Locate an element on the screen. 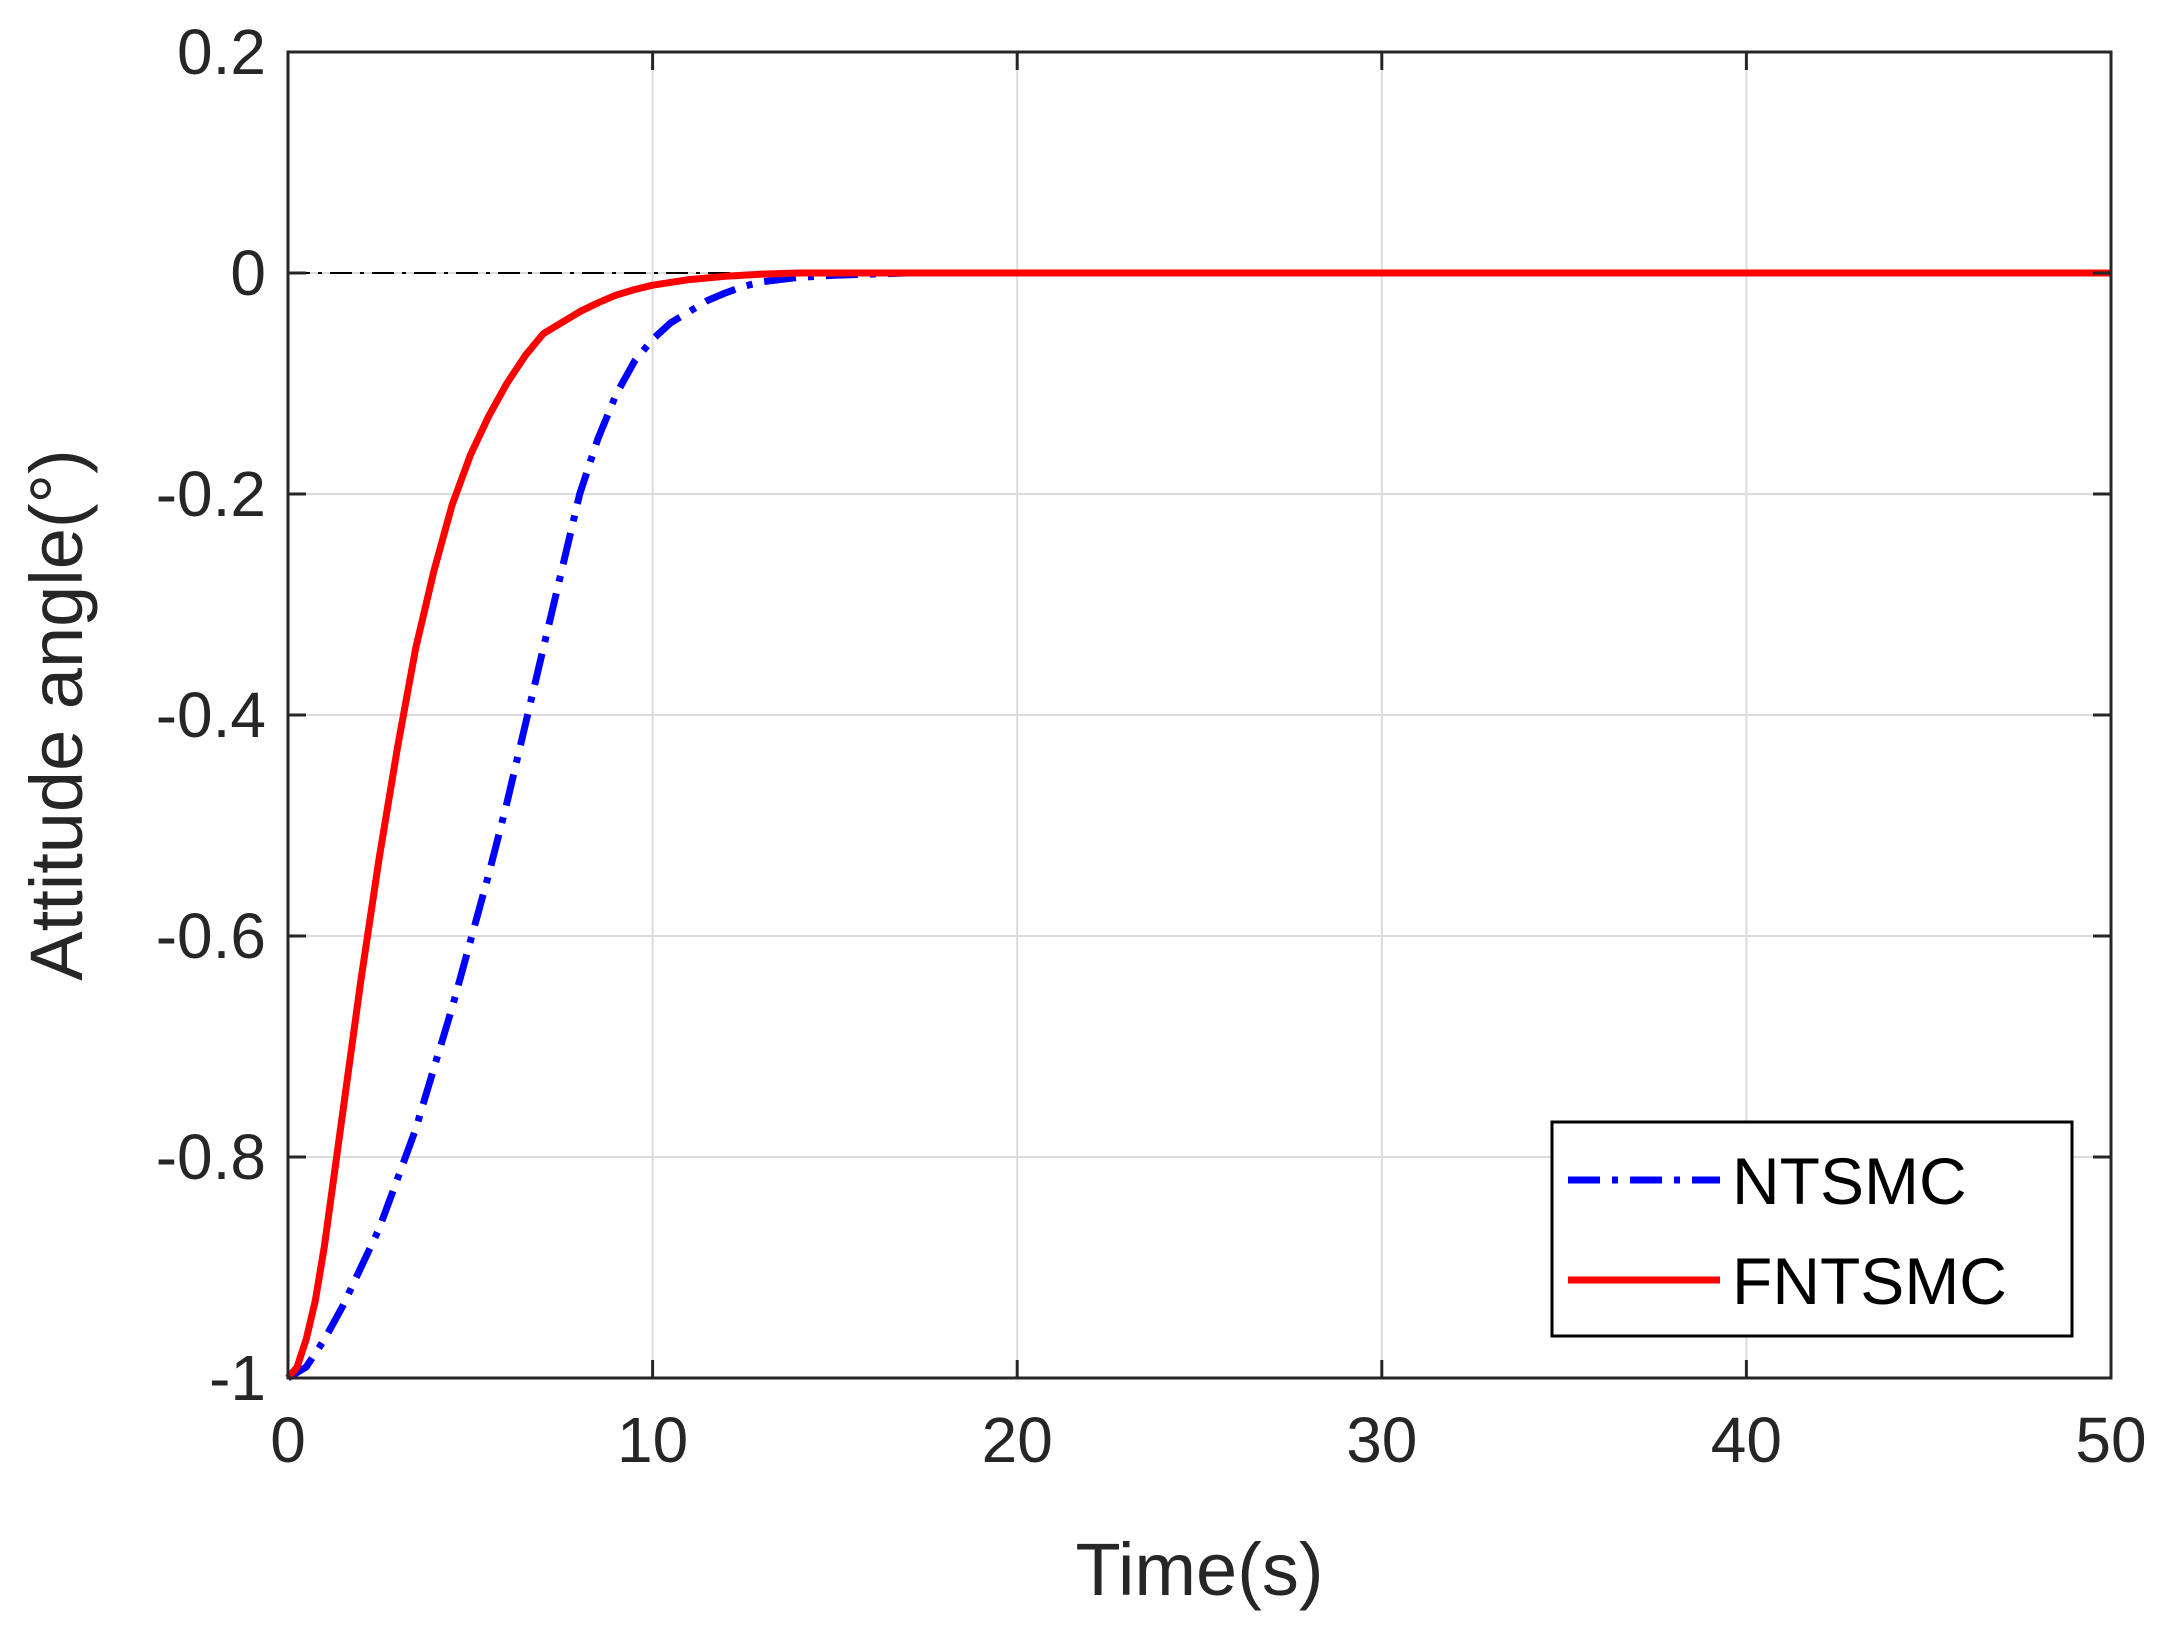  legend-box is located at coordinates (1812, 1229).